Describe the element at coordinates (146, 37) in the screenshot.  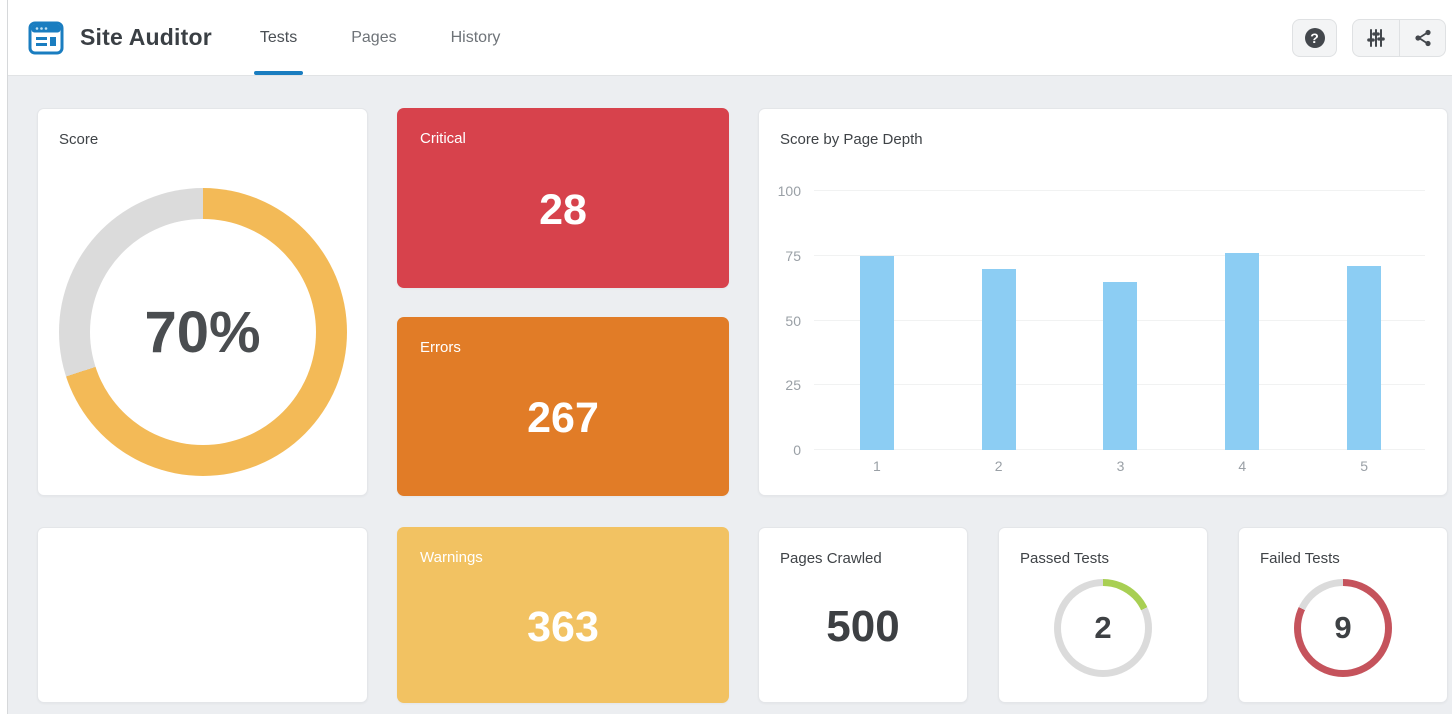
I see `app-title: Site Auditor` at that location.